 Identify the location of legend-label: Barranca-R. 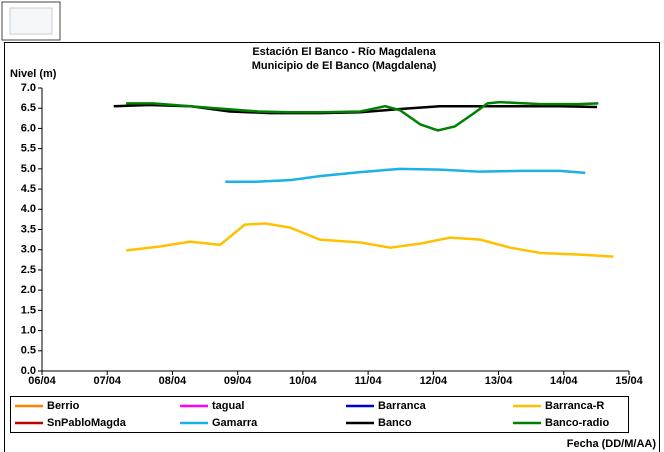
(574, 406).